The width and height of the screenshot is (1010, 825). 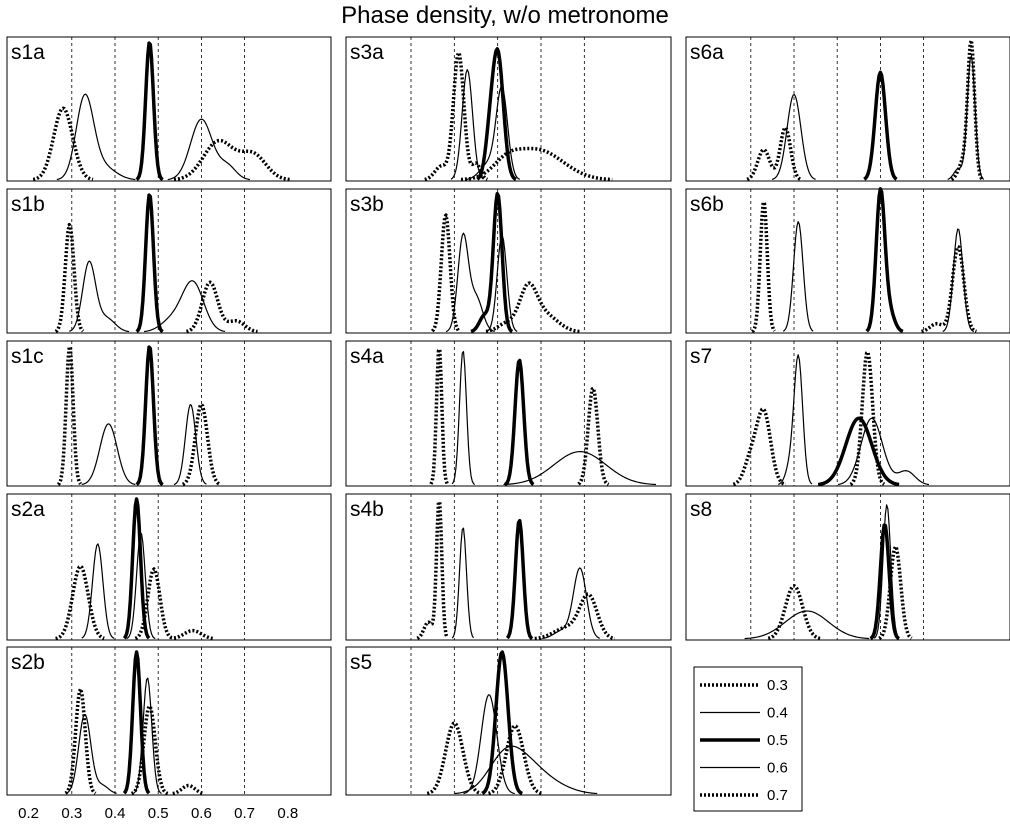 I want to click on panel-label: s7, so click(x=701, y=356).